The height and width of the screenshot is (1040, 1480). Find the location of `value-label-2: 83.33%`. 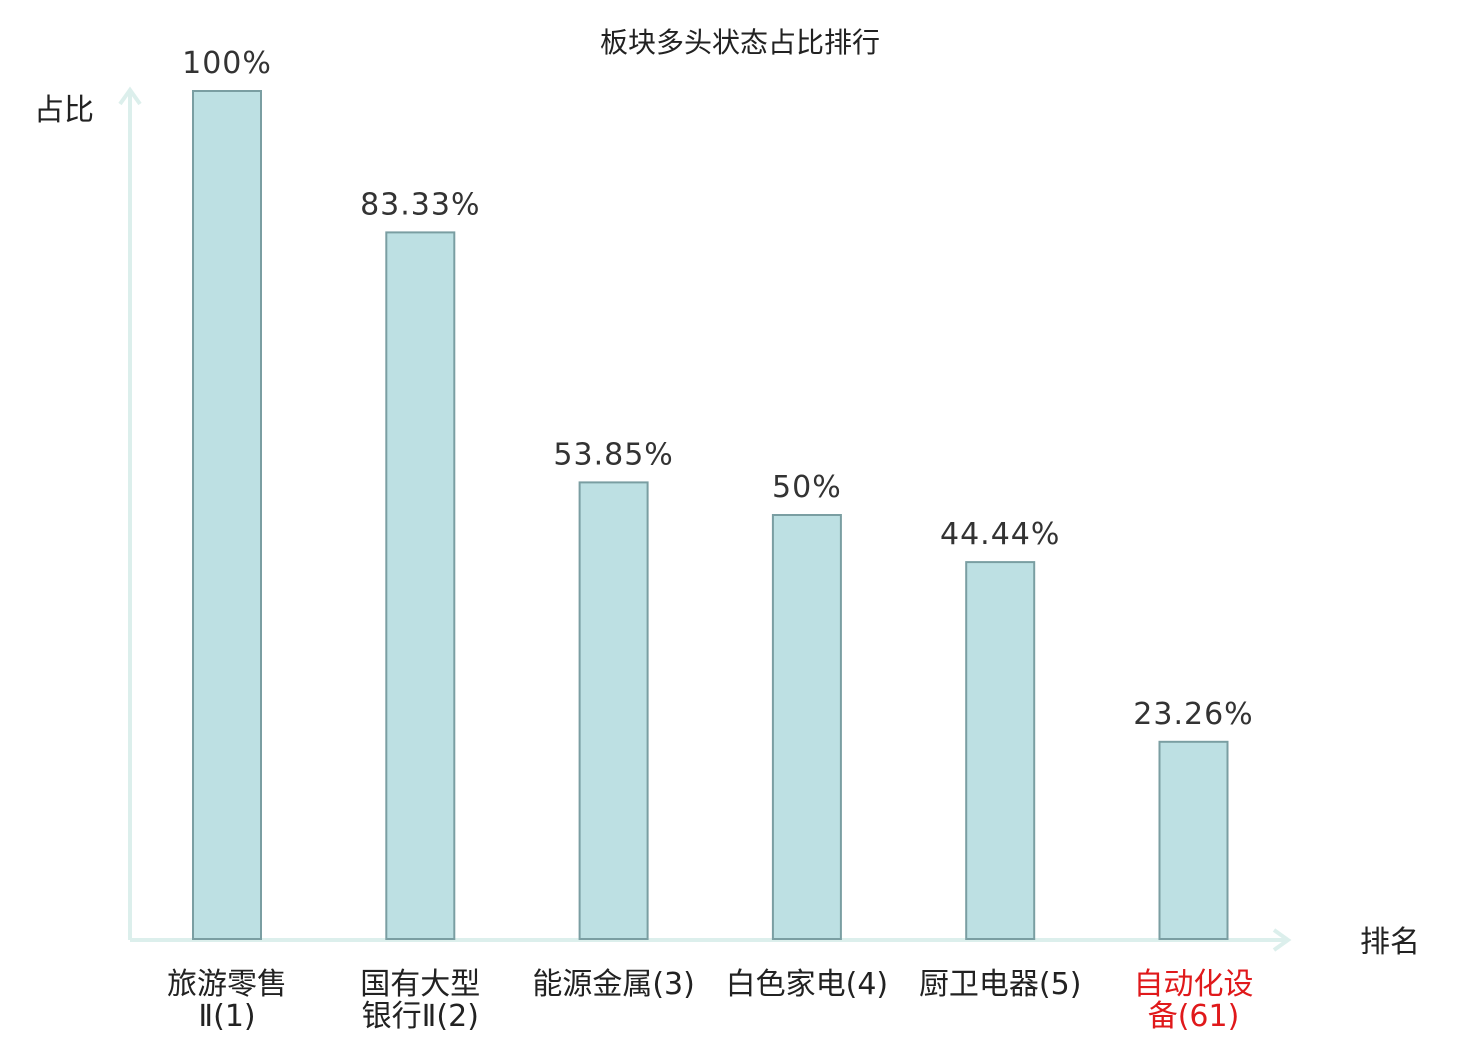

value-label-2: 83.33% is located at coordinates (420, 204).